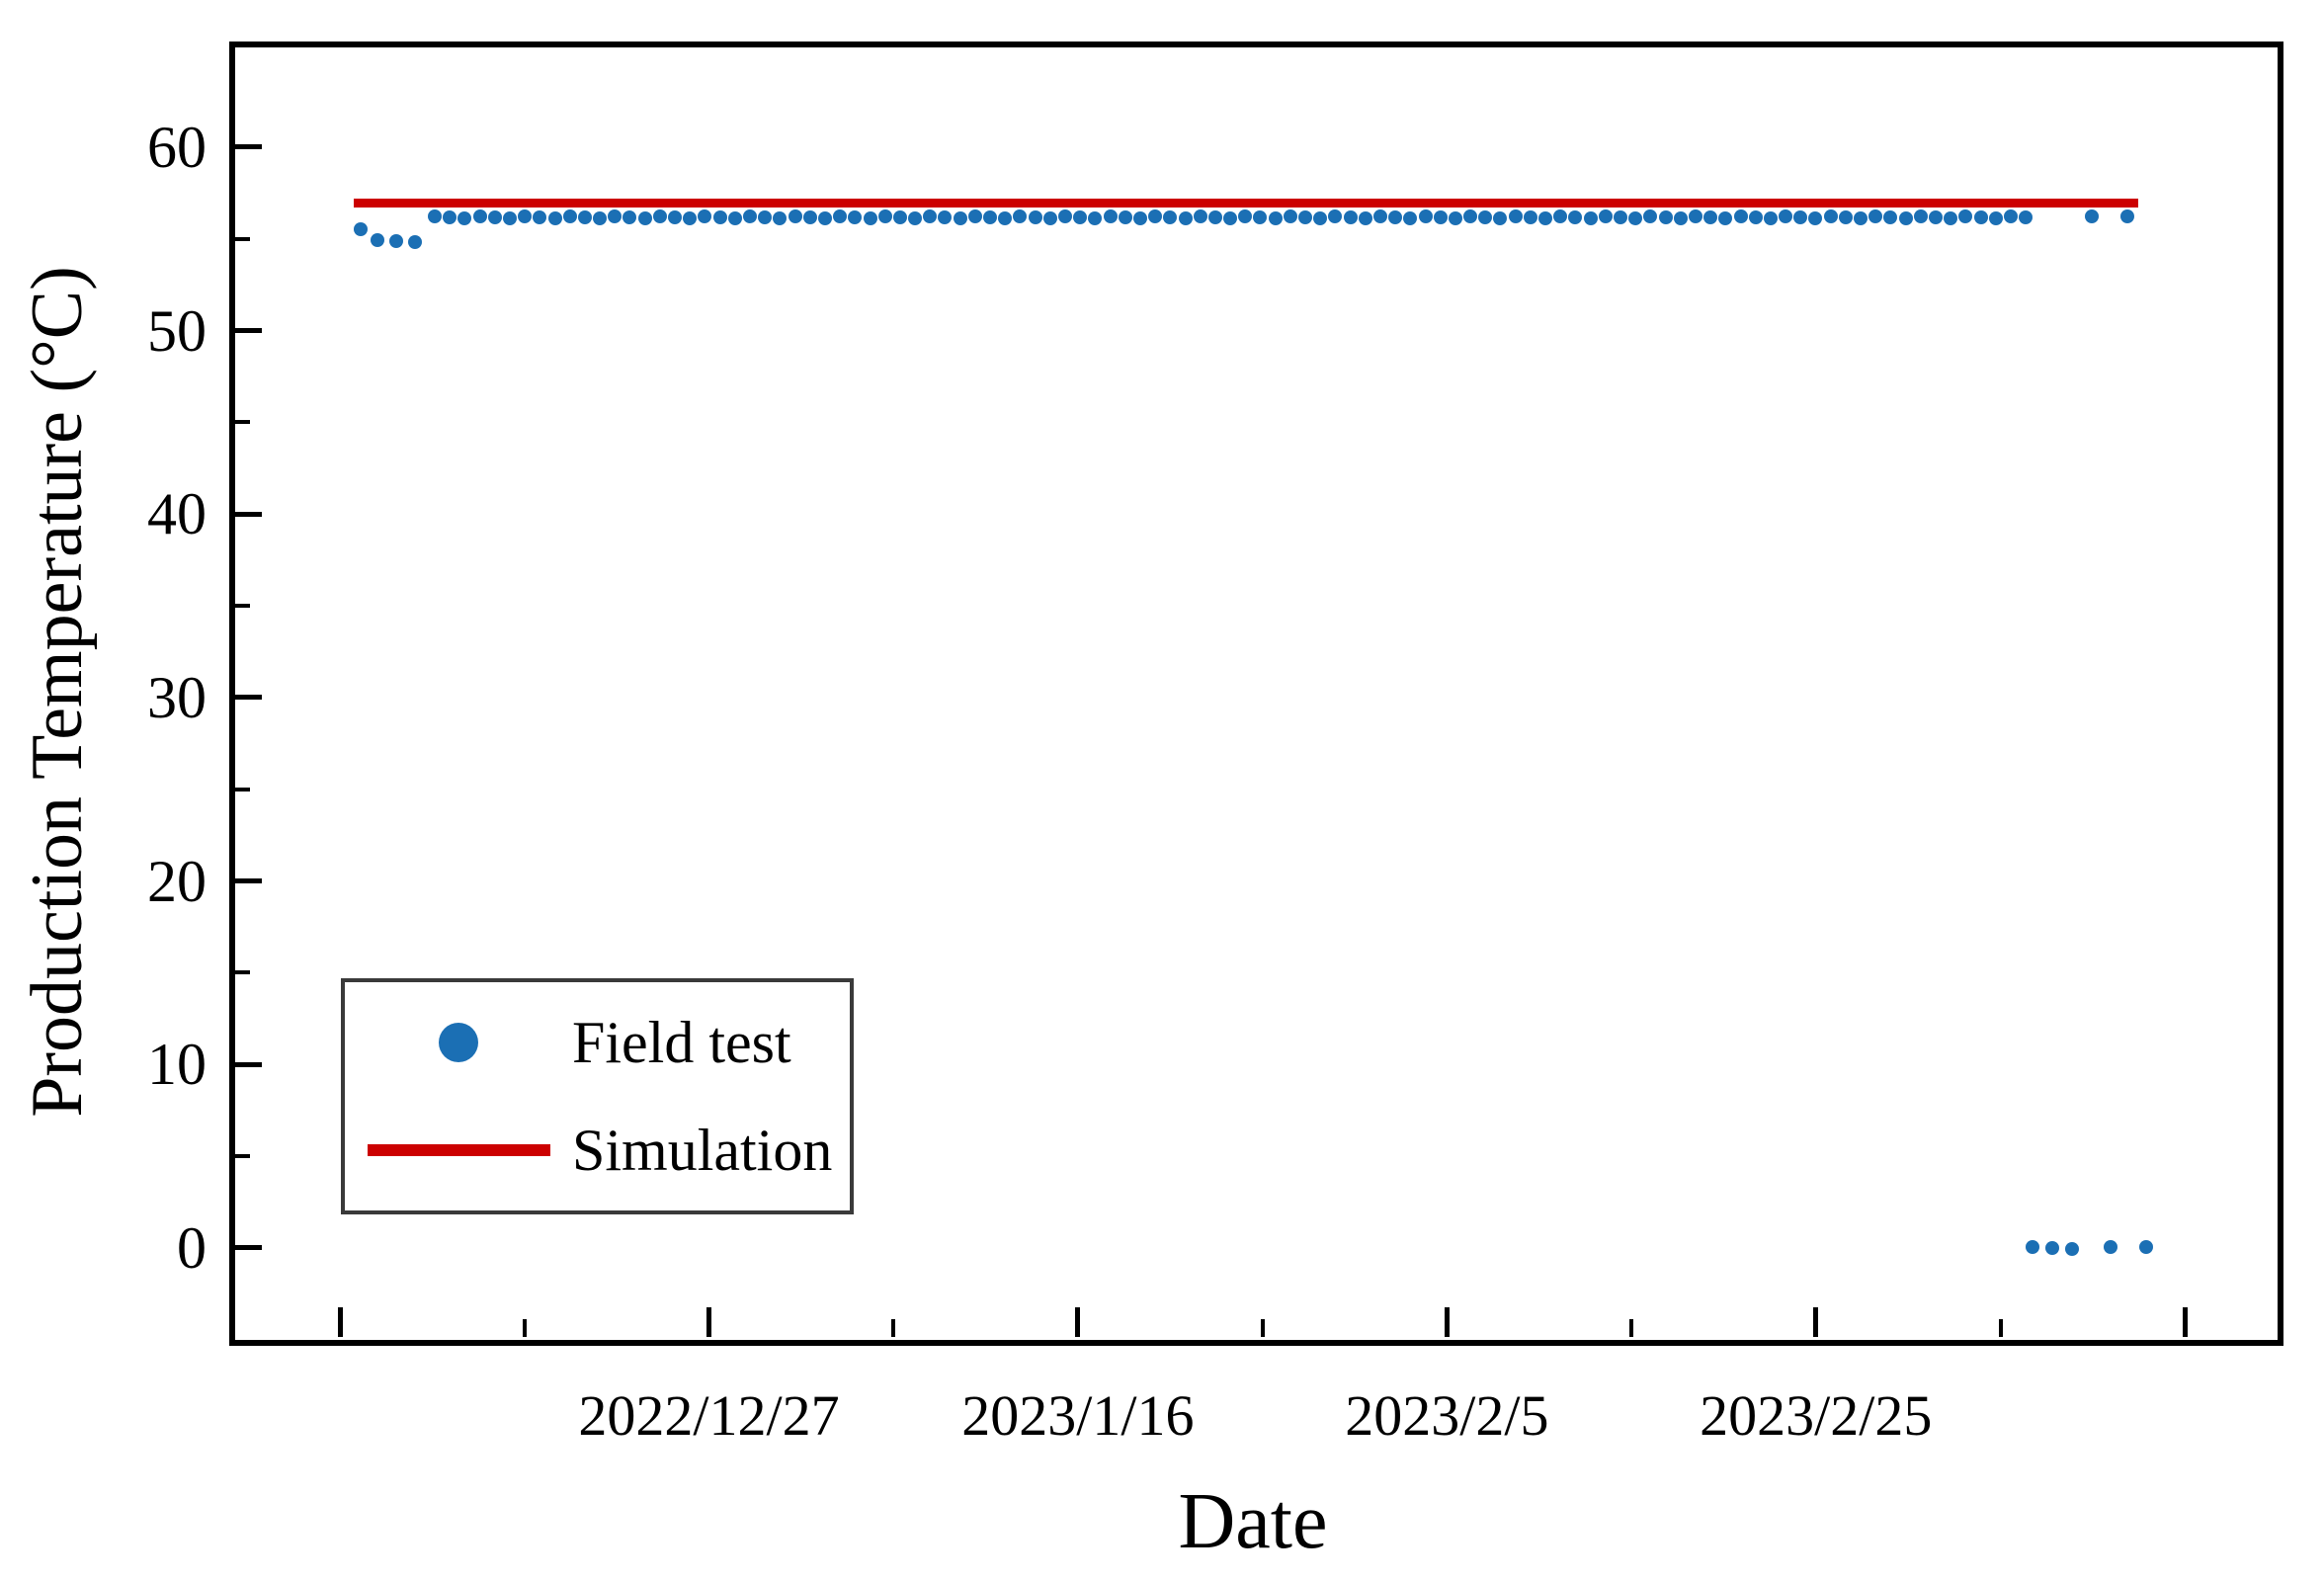 The height and width of the screenshot is (1583, 2324). I want to click on simulation-line-icon, so click(458, 1150).